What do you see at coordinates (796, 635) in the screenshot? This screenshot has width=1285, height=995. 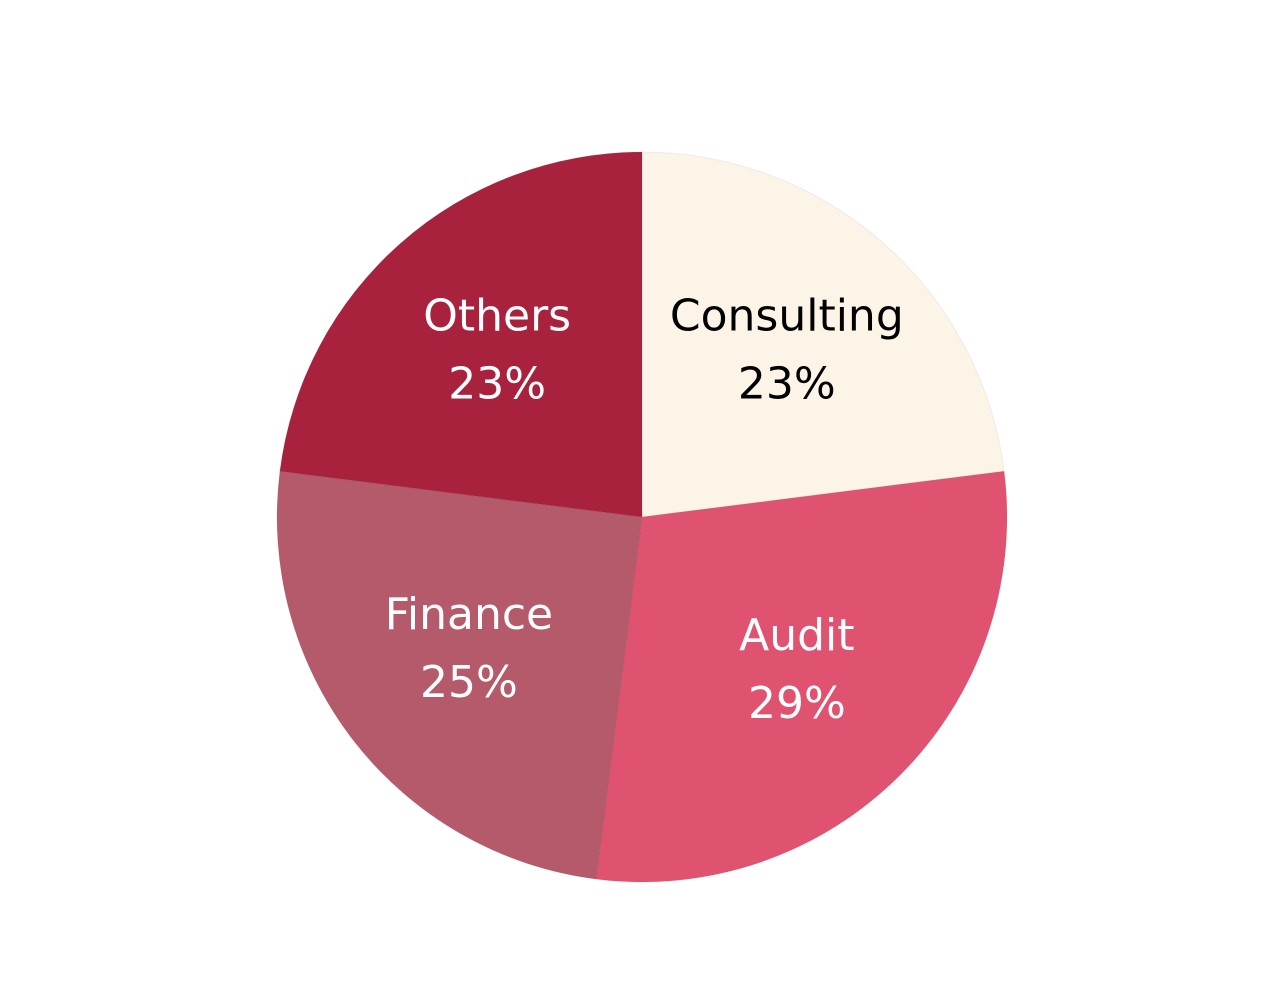 I see `slice-label: Audit` at bounding box center [796, 635].